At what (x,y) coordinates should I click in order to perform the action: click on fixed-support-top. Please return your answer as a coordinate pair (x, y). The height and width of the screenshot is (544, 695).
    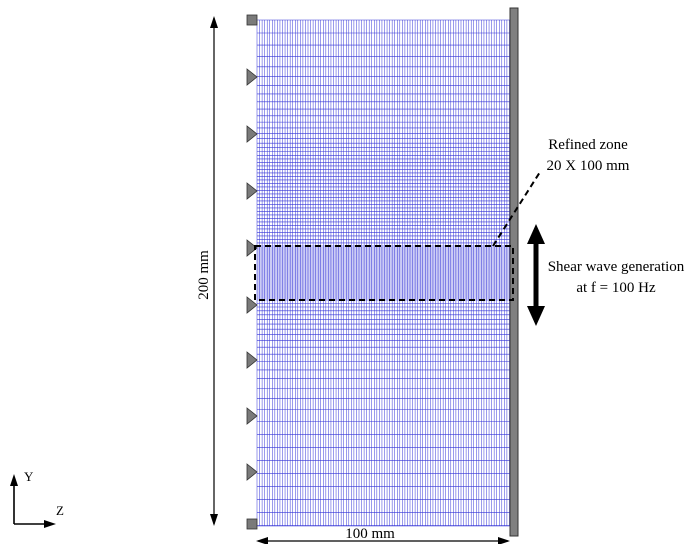
    Looking at the image, I should click on (252, 20).